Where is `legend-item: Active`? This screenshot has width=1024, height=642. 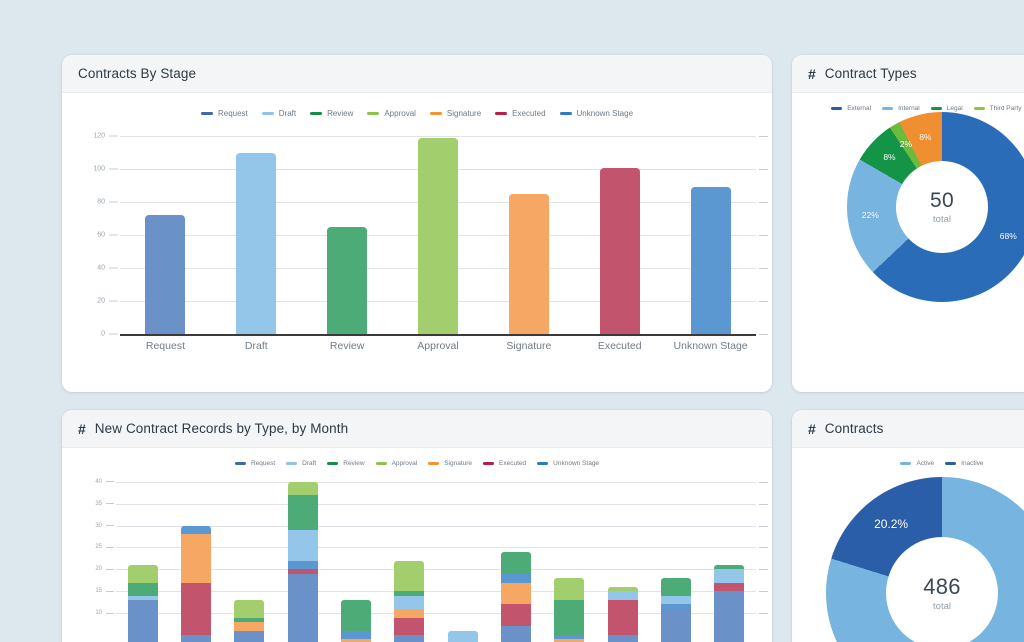
legend-item: Active is located at coordinates (917, 463).